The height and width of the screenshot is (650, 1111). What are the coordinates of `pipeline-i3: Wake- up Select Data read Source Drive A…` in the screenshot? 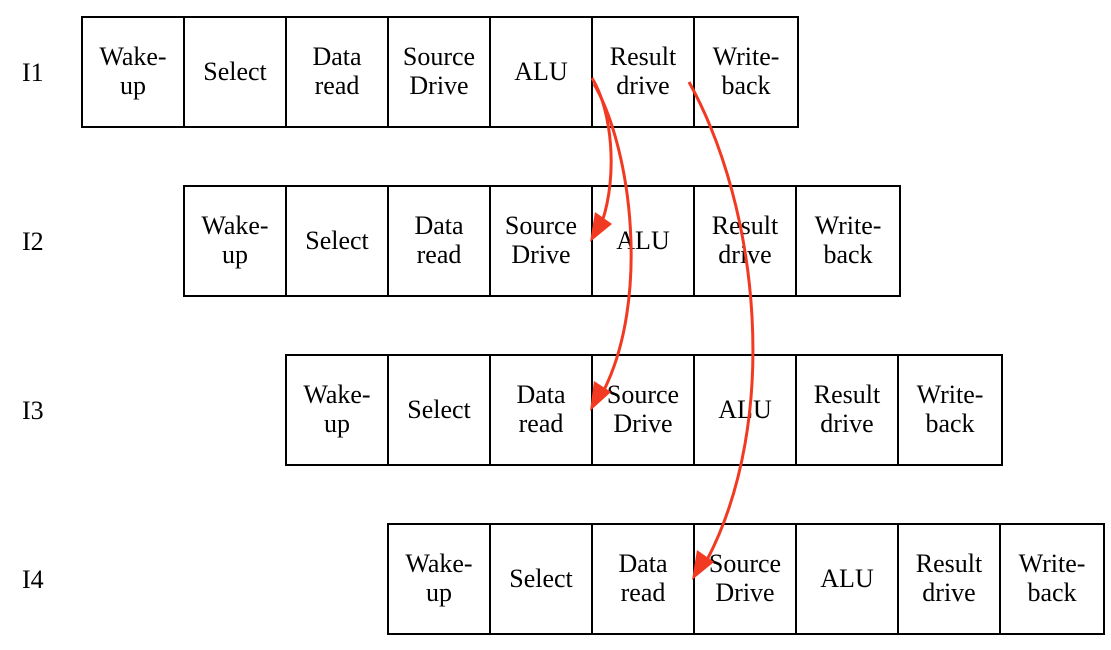 It's located at (644, 410).